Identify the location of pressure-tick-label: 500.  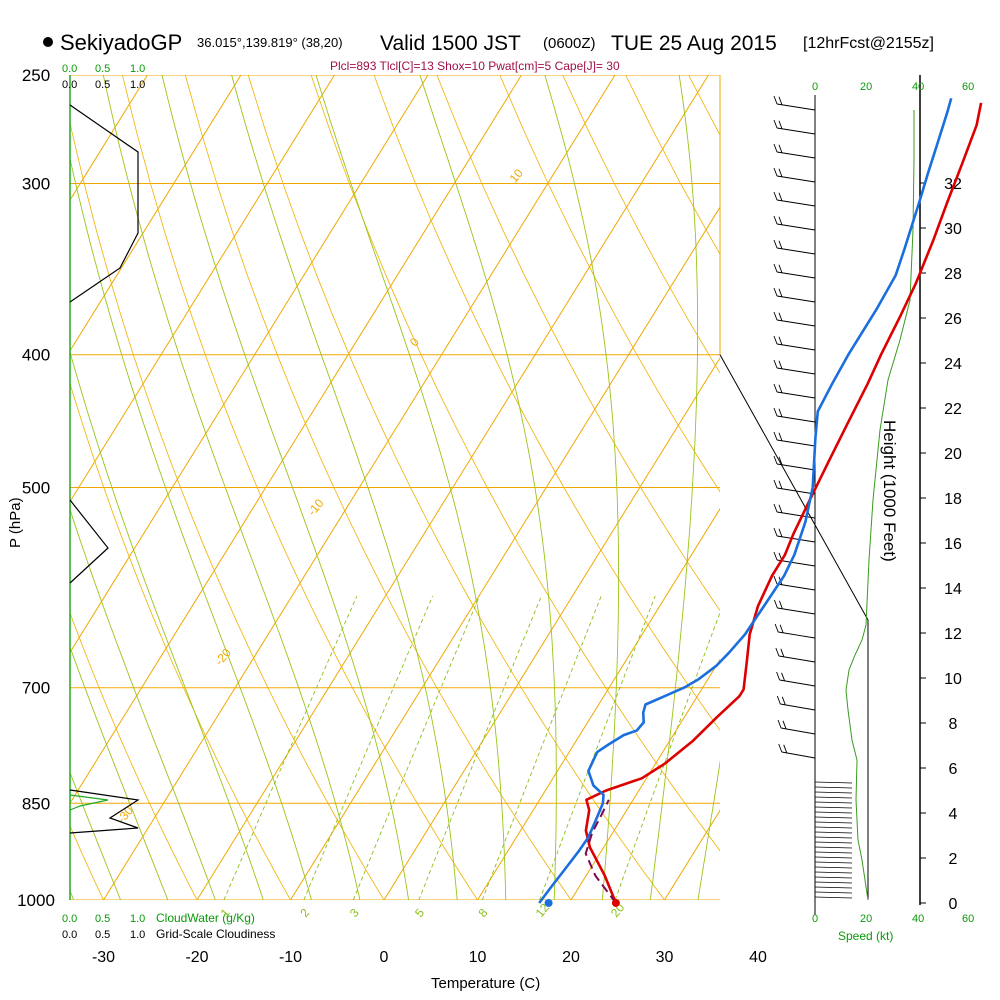
(36, 488).